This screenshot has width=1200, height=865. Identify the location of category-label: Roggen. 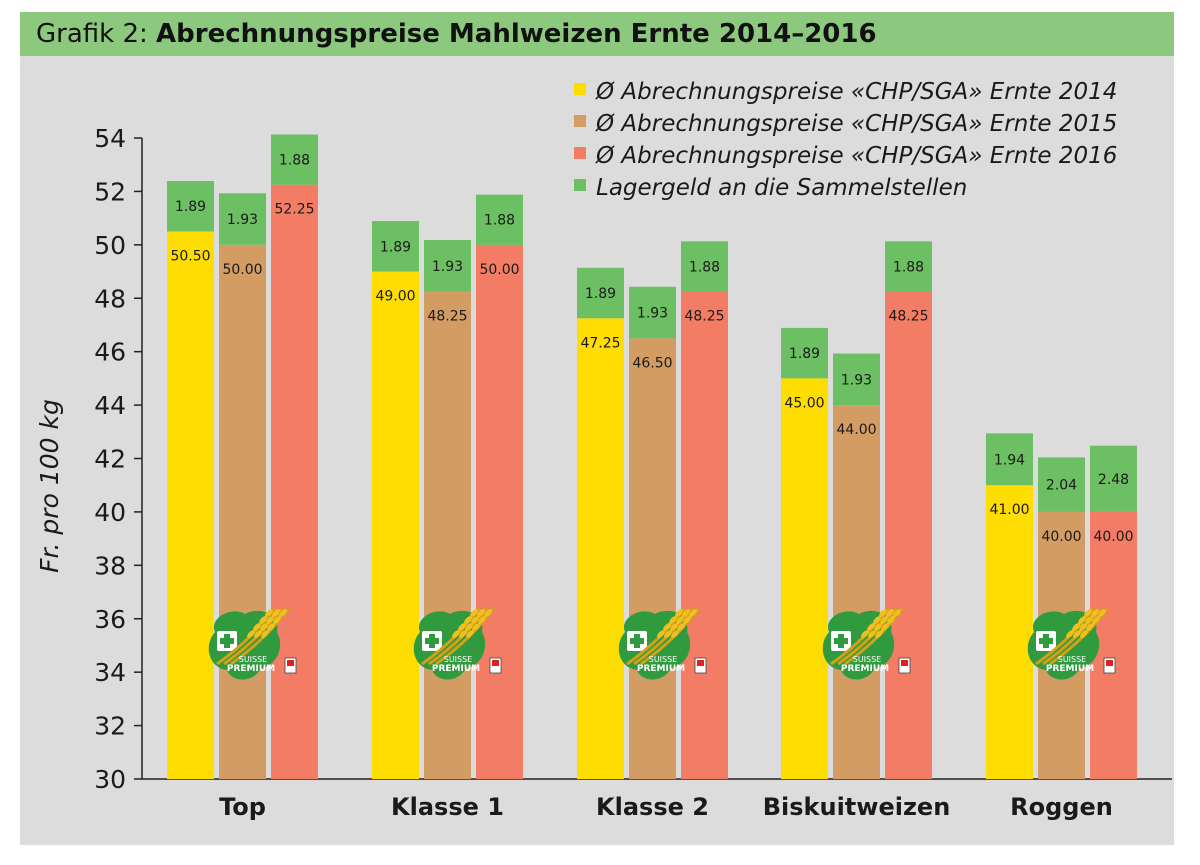
(1061, 807).